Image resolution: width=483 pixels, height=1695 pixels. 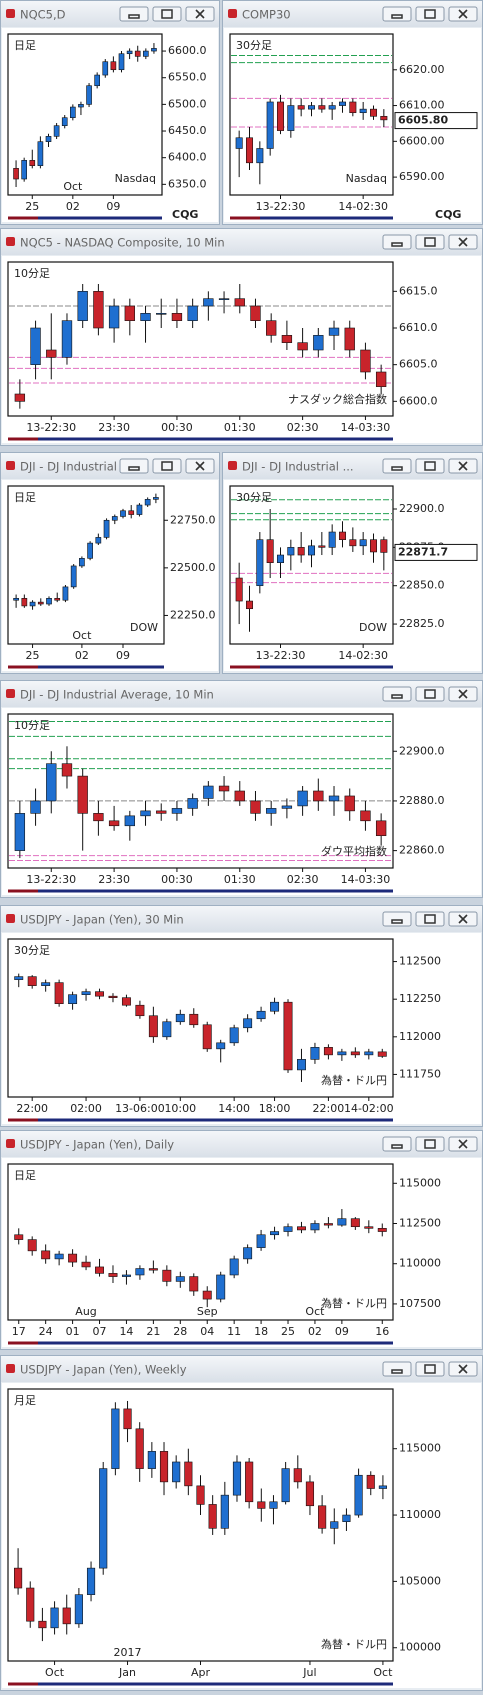 What do you see at coordinates (420, 1303) in the screenshot?
I see `y-tick-label: 107500` at bounding box center [420, 1303].